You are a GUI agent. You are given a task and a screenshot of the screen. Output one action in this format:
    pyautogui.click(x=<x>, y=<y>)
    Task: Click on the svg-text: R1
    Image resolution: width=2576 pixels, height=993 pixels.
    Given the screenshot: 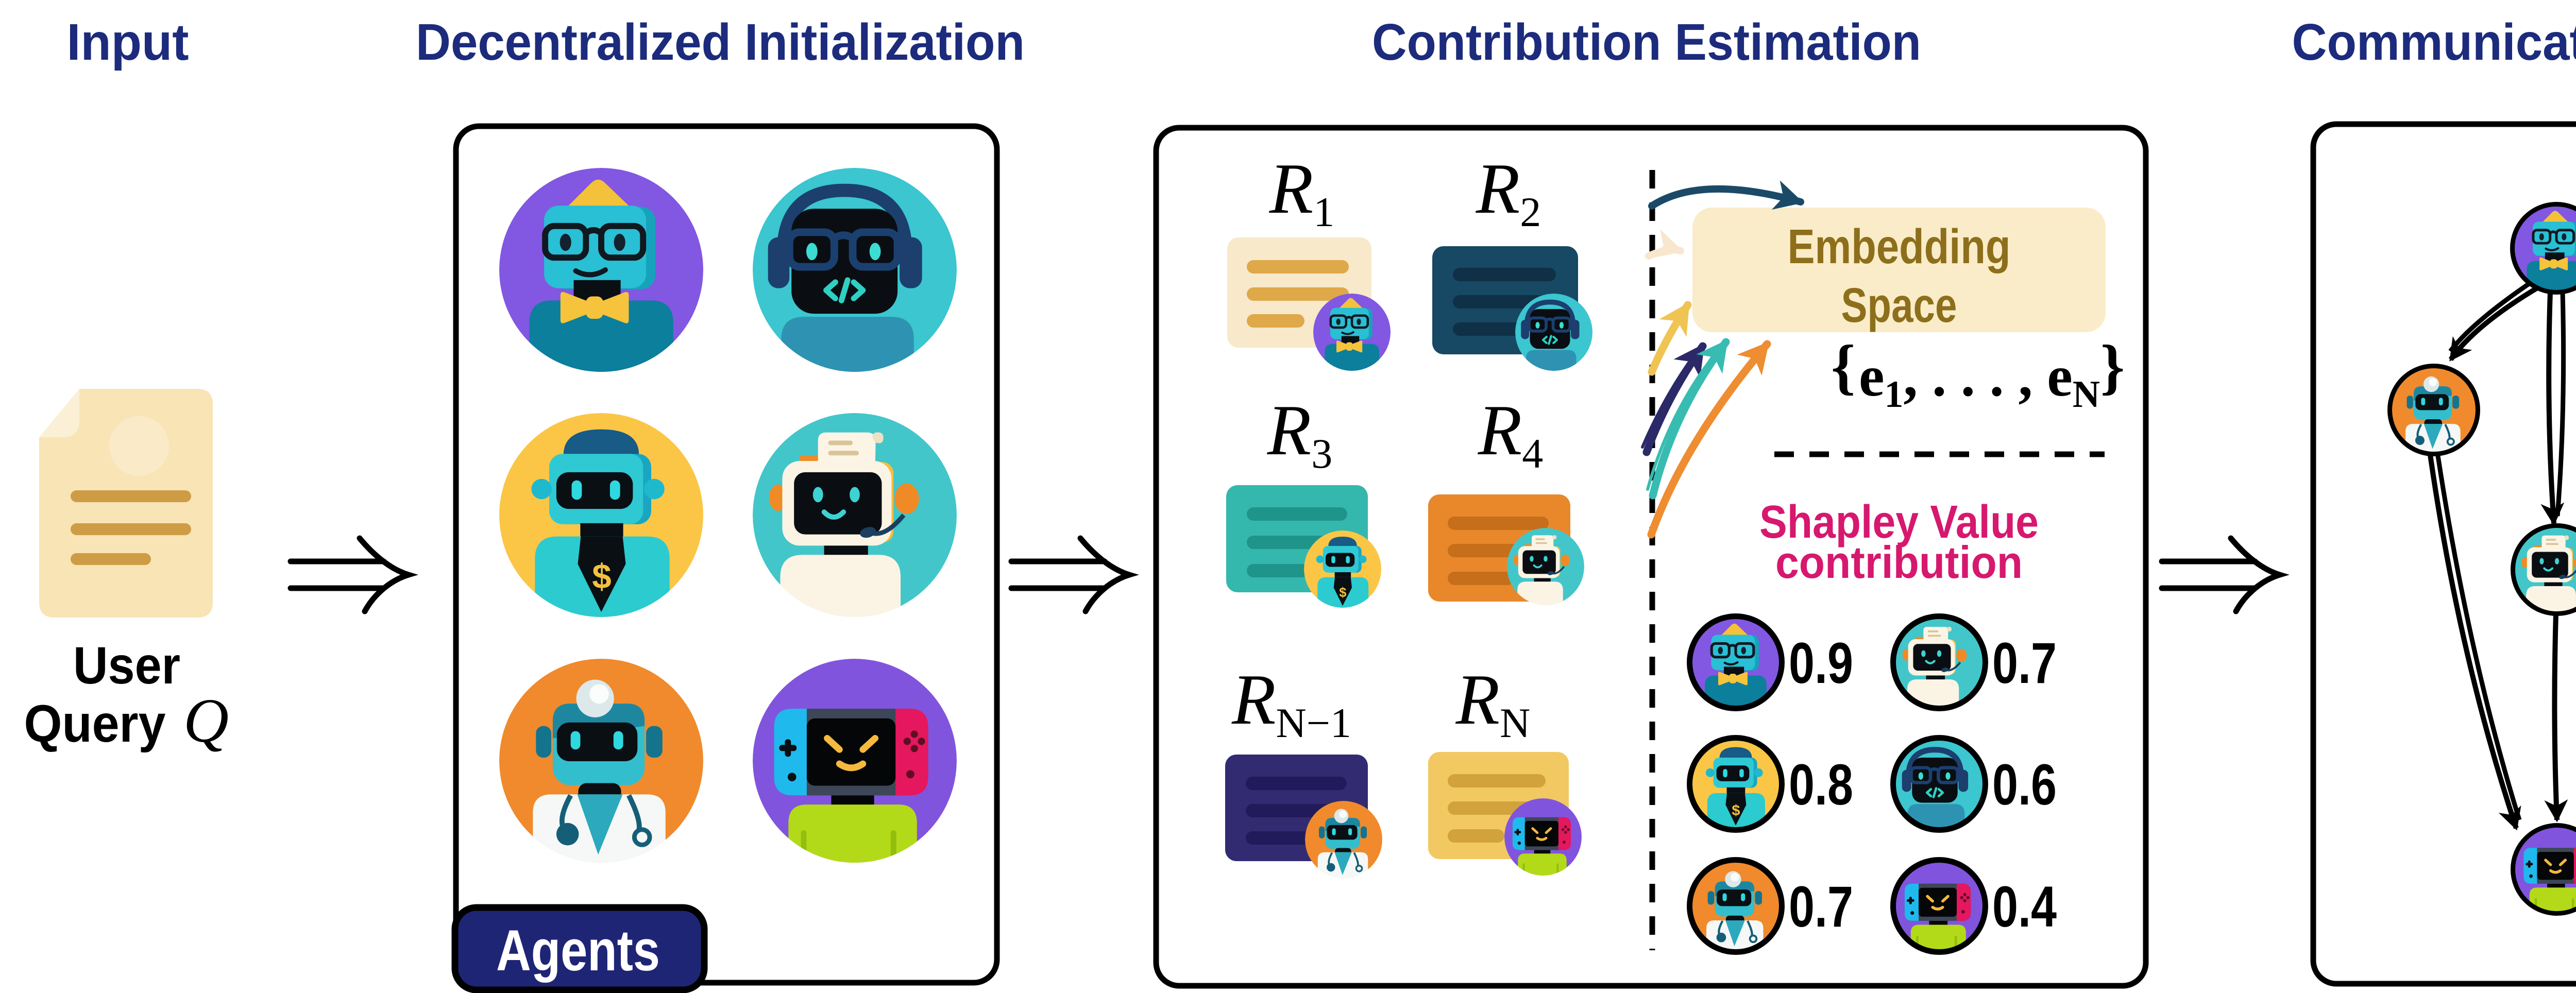 What is the action you would take?
    pyautogui.click(x=1302, y=192)
    